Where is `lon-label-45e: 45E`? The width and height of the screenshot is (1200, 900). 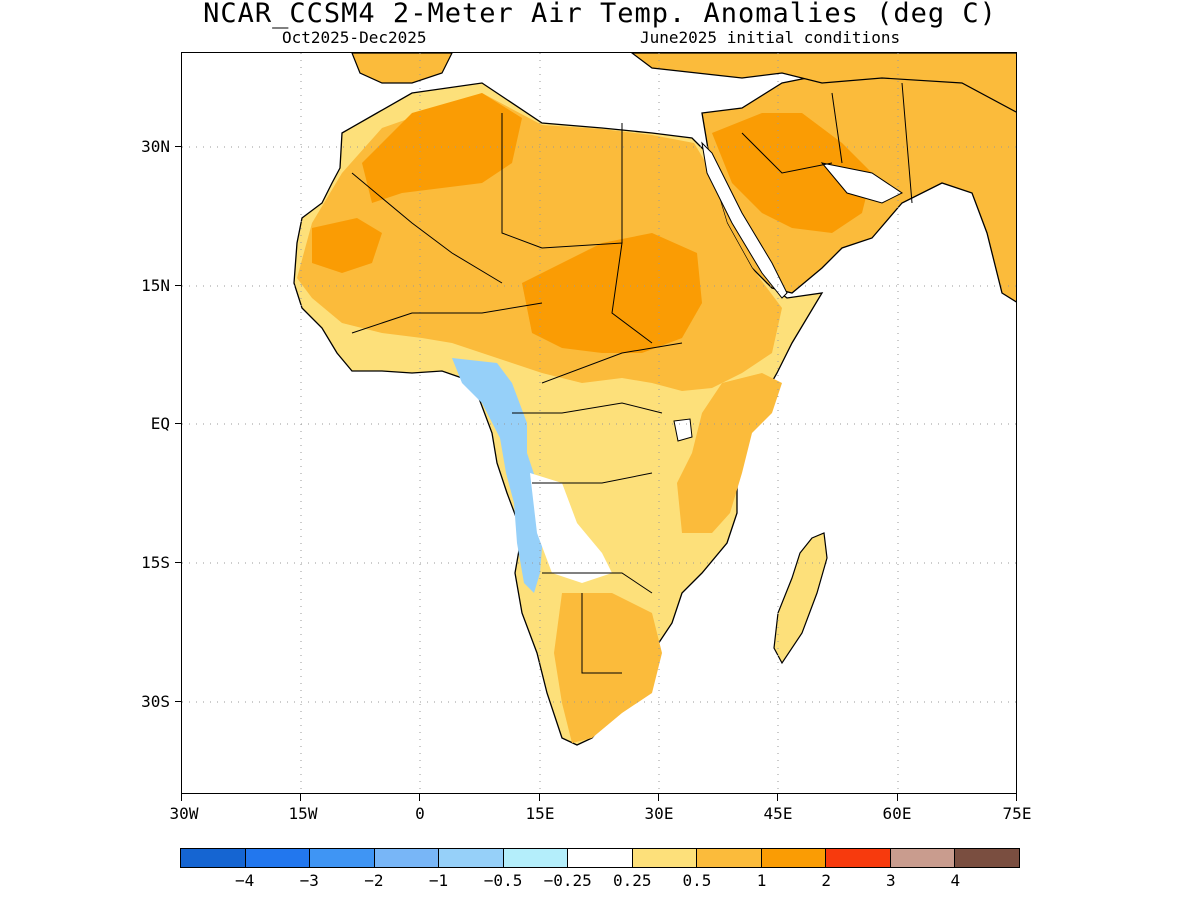
lon-label-45e: 45E is located at coordinates (778, 813).